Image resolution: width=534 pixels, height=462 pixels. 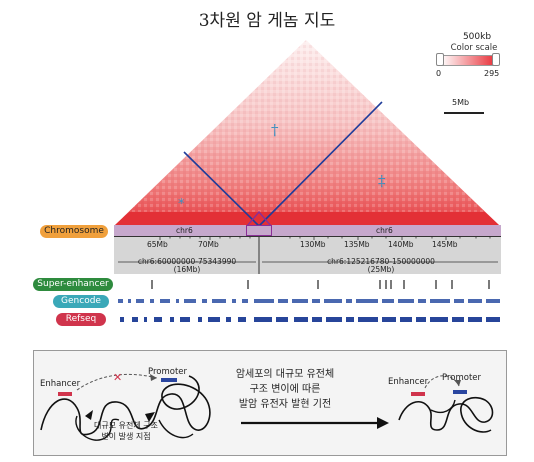 What do you see at coordinates (74, 231) in the screenshot?
I see `chromosome-track-label: Chromosome` at bounding box center [74, 231].